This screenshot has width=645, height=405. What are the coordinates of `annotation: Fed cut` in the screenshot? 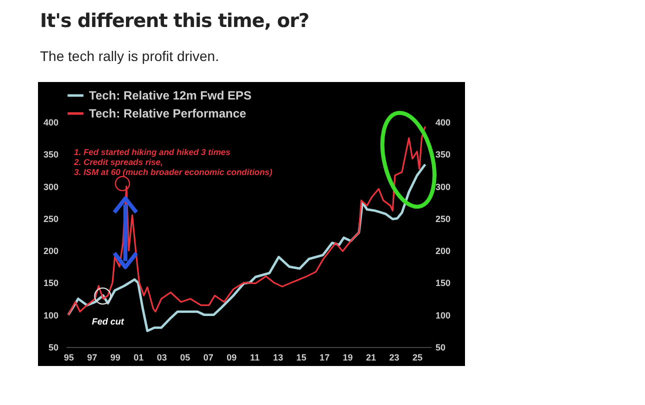 It's located at (108, 321).